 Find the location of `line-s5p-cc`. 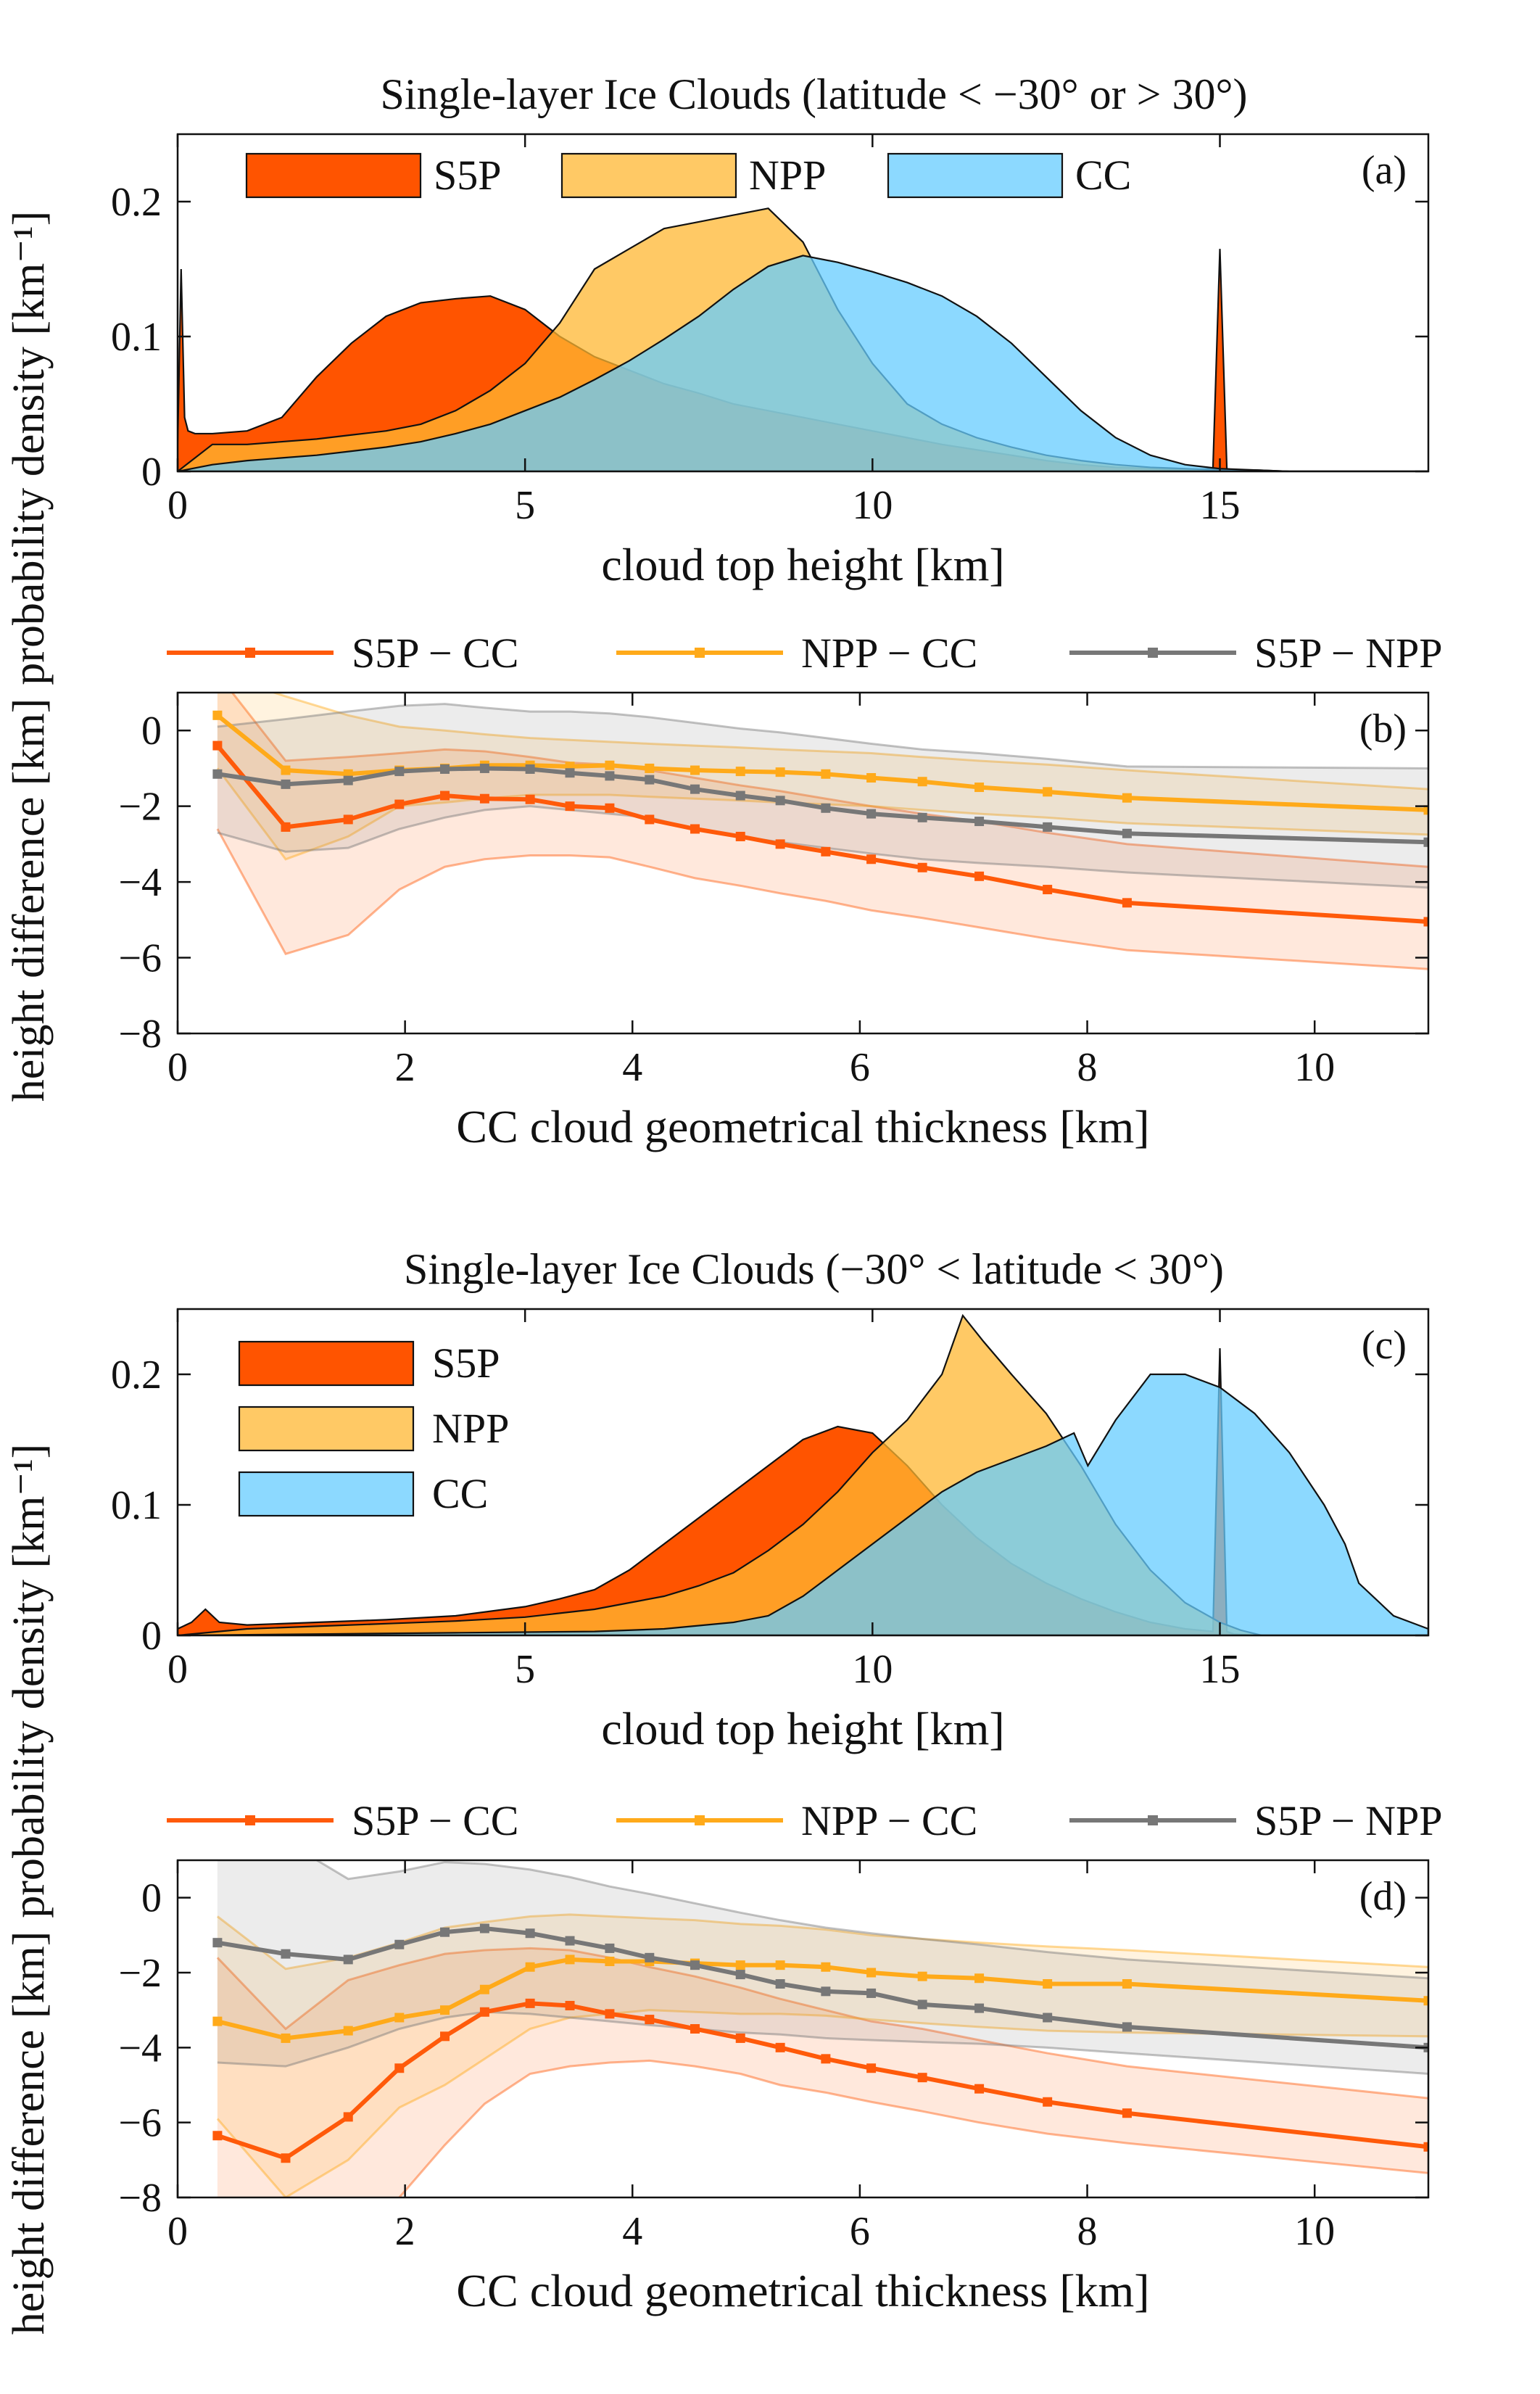

line-s5p-cc is located at coordinates (821, 834).